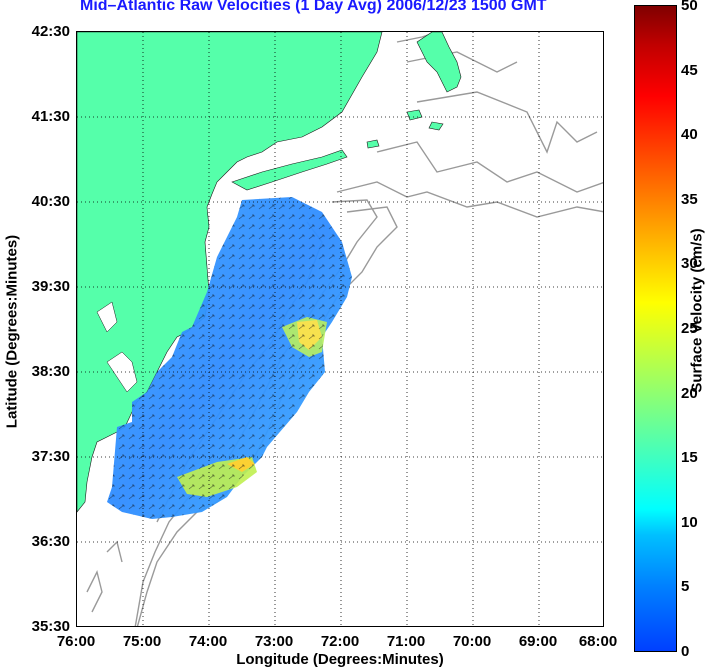  I want to click on x-tick-label: 69:00, so click(538, 641).